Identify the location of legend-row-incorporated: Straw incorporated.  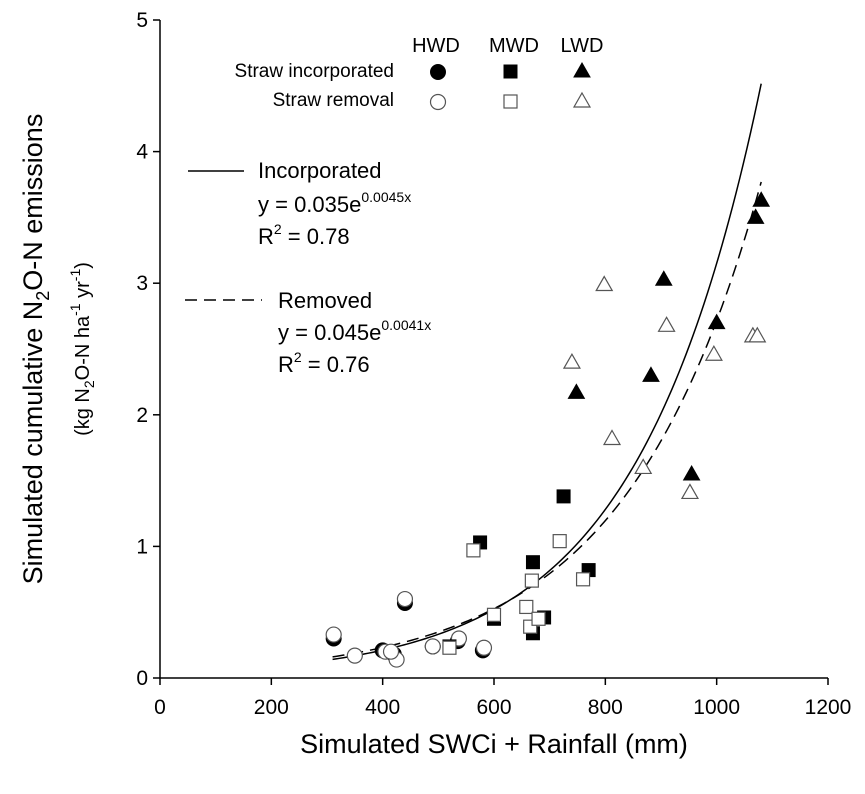
(314, 71).